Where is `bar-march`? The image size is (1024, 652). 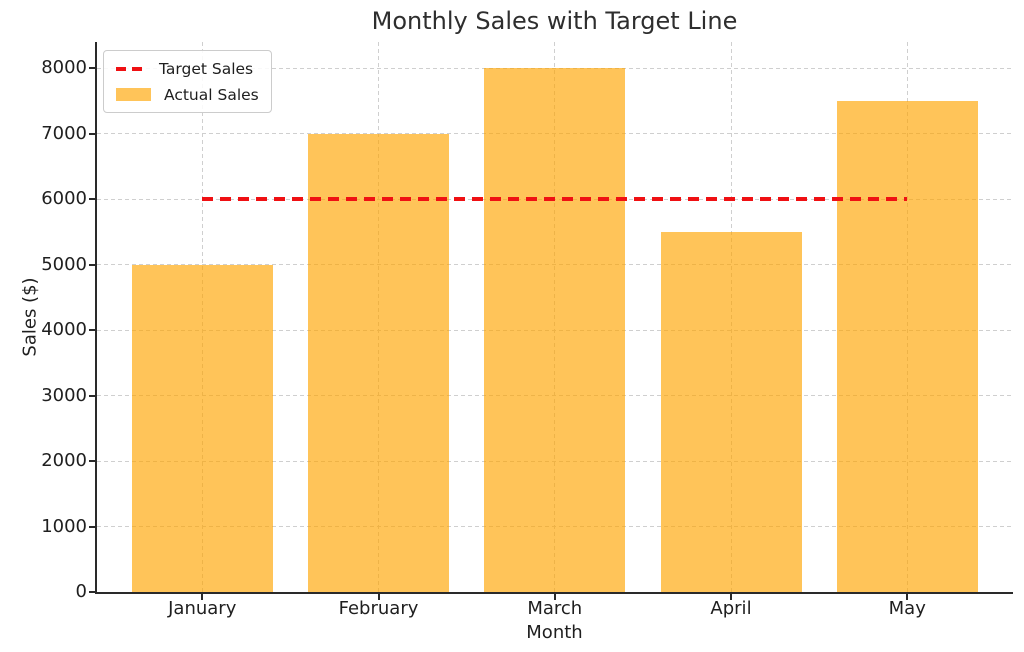
bar-march is located at coordinates (555, 330).